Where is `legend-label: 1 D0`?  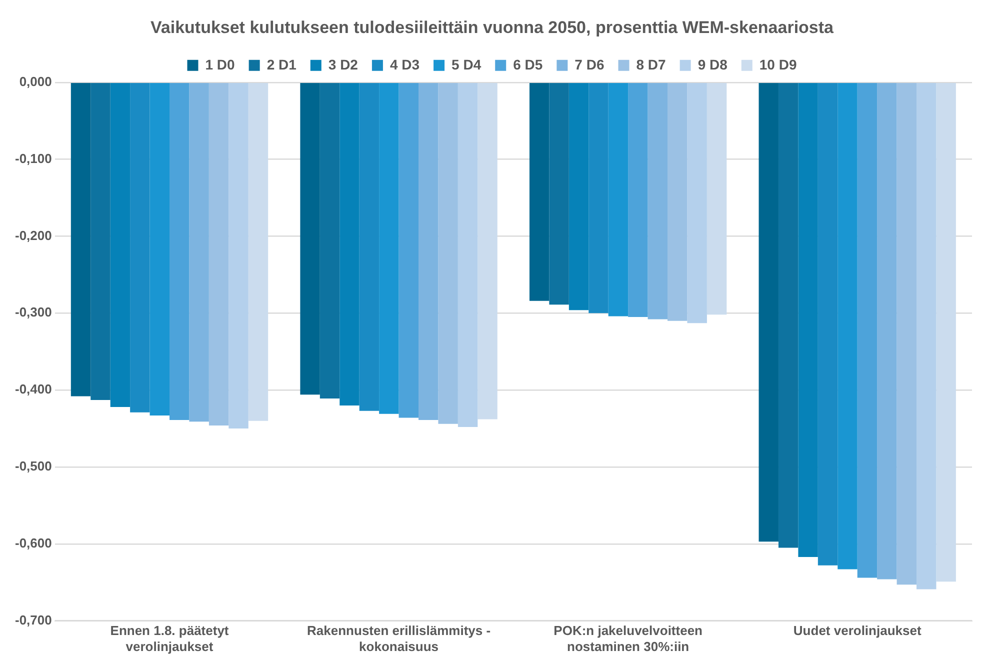
legend-label: 1 D0 is located at coordinates (220, 64).